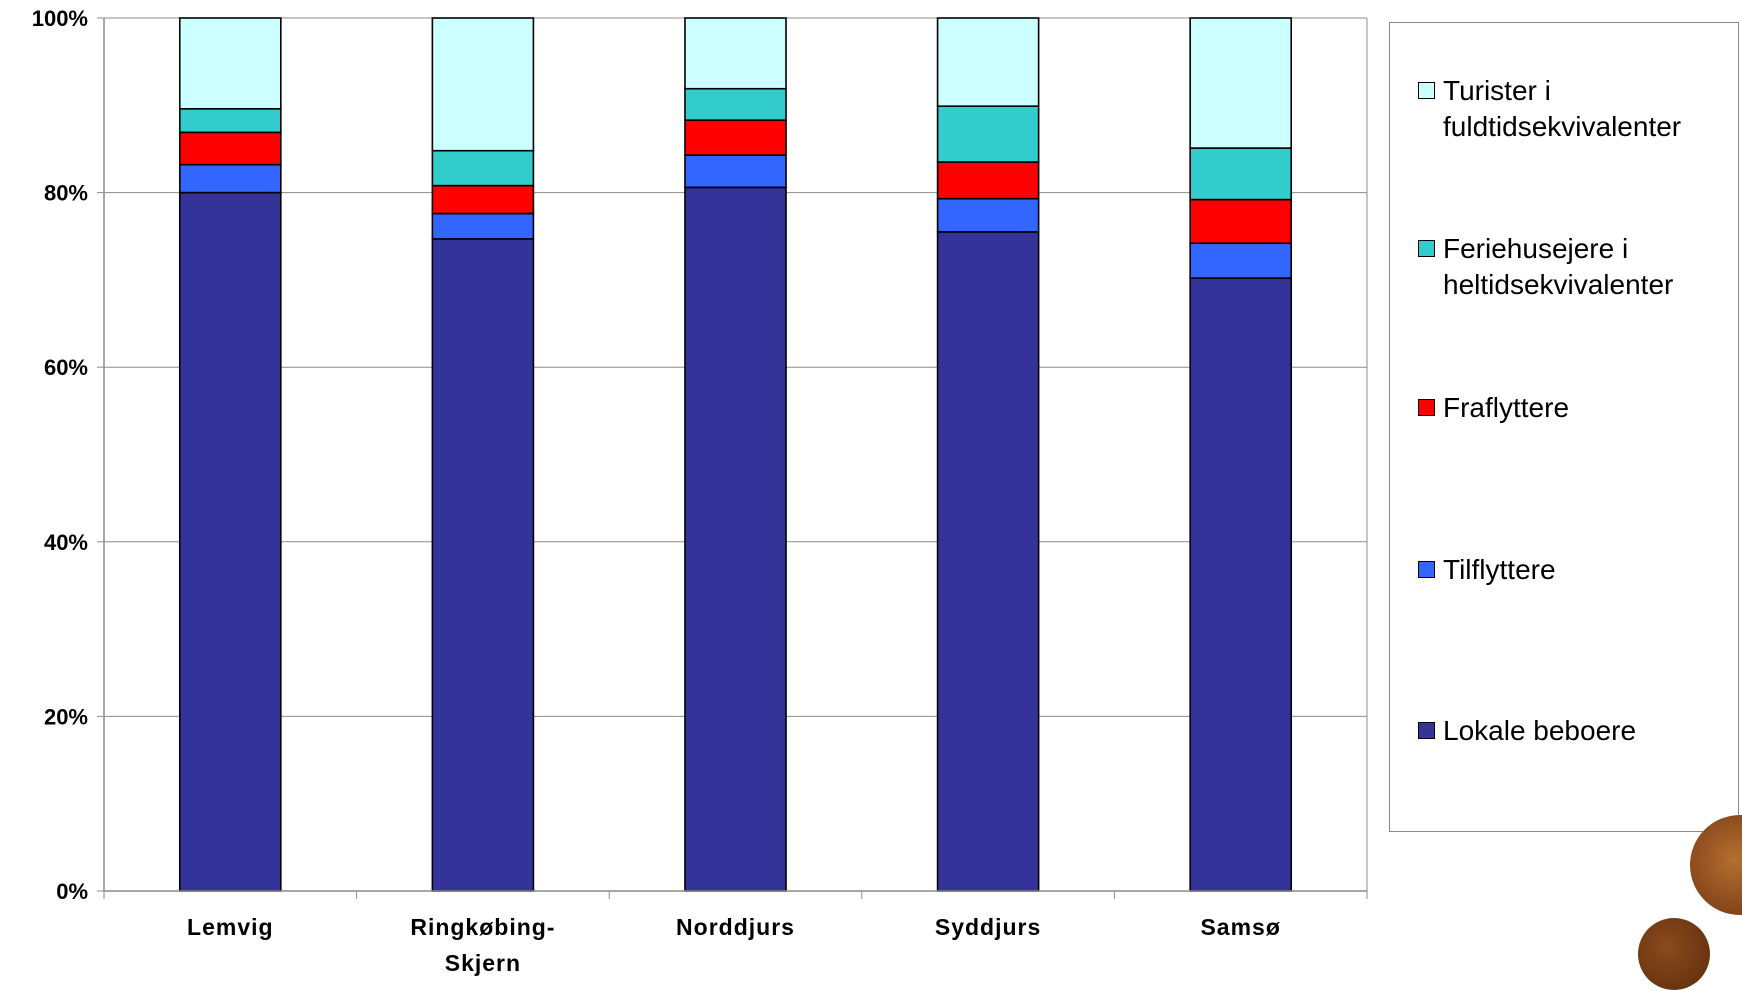  Describe the element at coordinates (1499, 569) in the screenshot. I see `legend-label: Tilflyttere` at that location.